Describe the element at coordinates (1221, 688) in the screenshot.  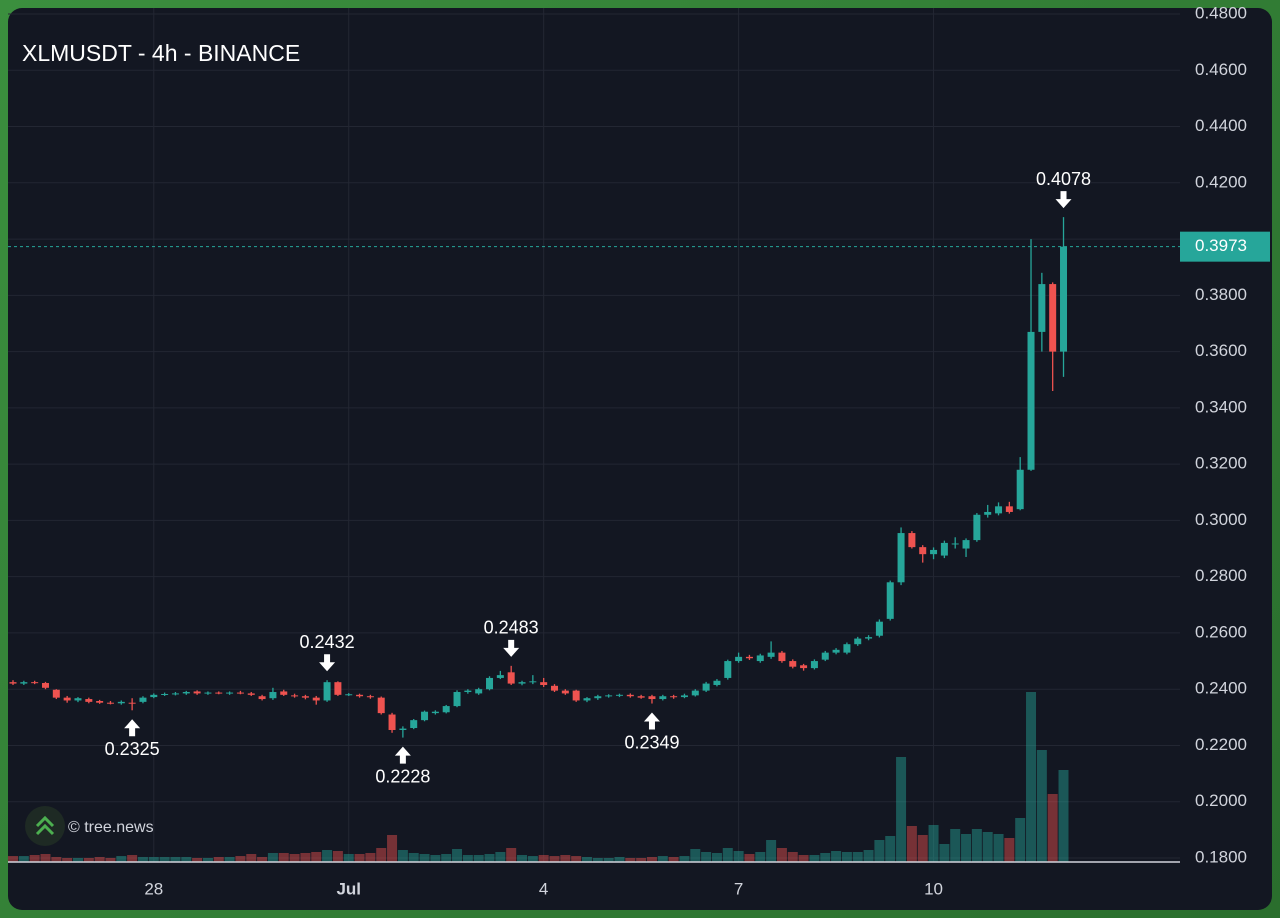
I see `y-tick-label: 0.2400` at that location.